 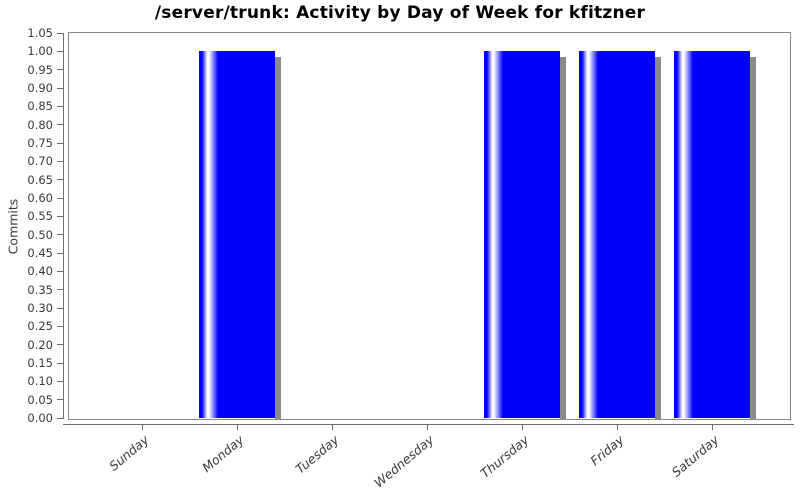 What do you see at coordinates (40, 124) in the screenshot?
I see `y-tick-label: 0.80` at bounding box center [40, 124].